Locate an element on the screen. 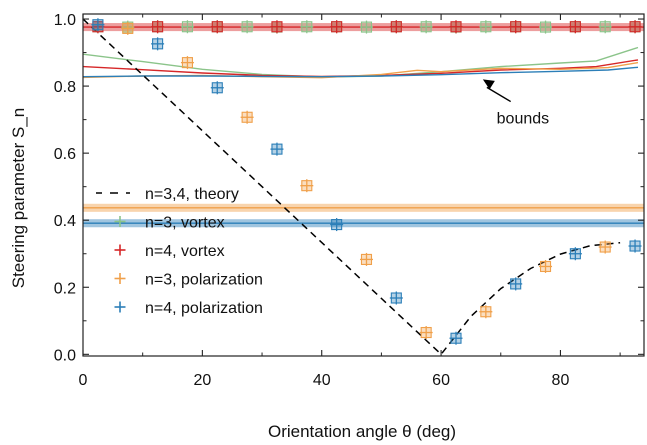 The image size is (647, 445). x-tick-label-1: 20 is located at coordinates (202, 380).